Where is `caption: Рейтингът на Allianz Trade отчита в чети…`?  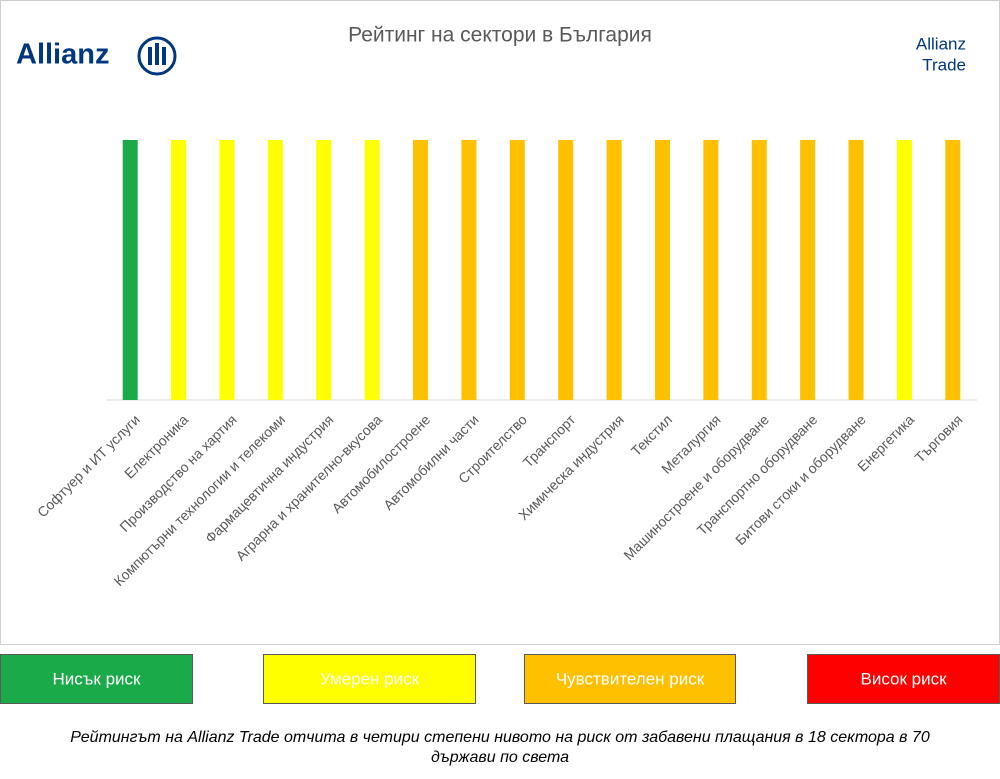
caption: Рейтингът на Allianz Trade отчита в чети… is located at coordinates (500, 747).